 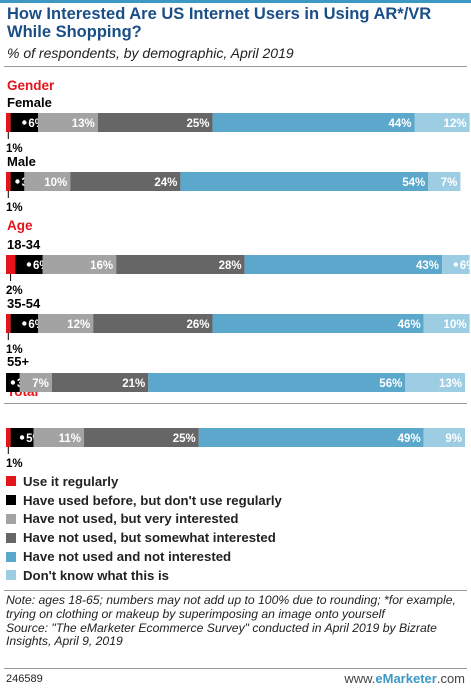 I want to click on legend-item-somewhat-interested: Have not used, but somewhat interested, so click(x=144, y=537).